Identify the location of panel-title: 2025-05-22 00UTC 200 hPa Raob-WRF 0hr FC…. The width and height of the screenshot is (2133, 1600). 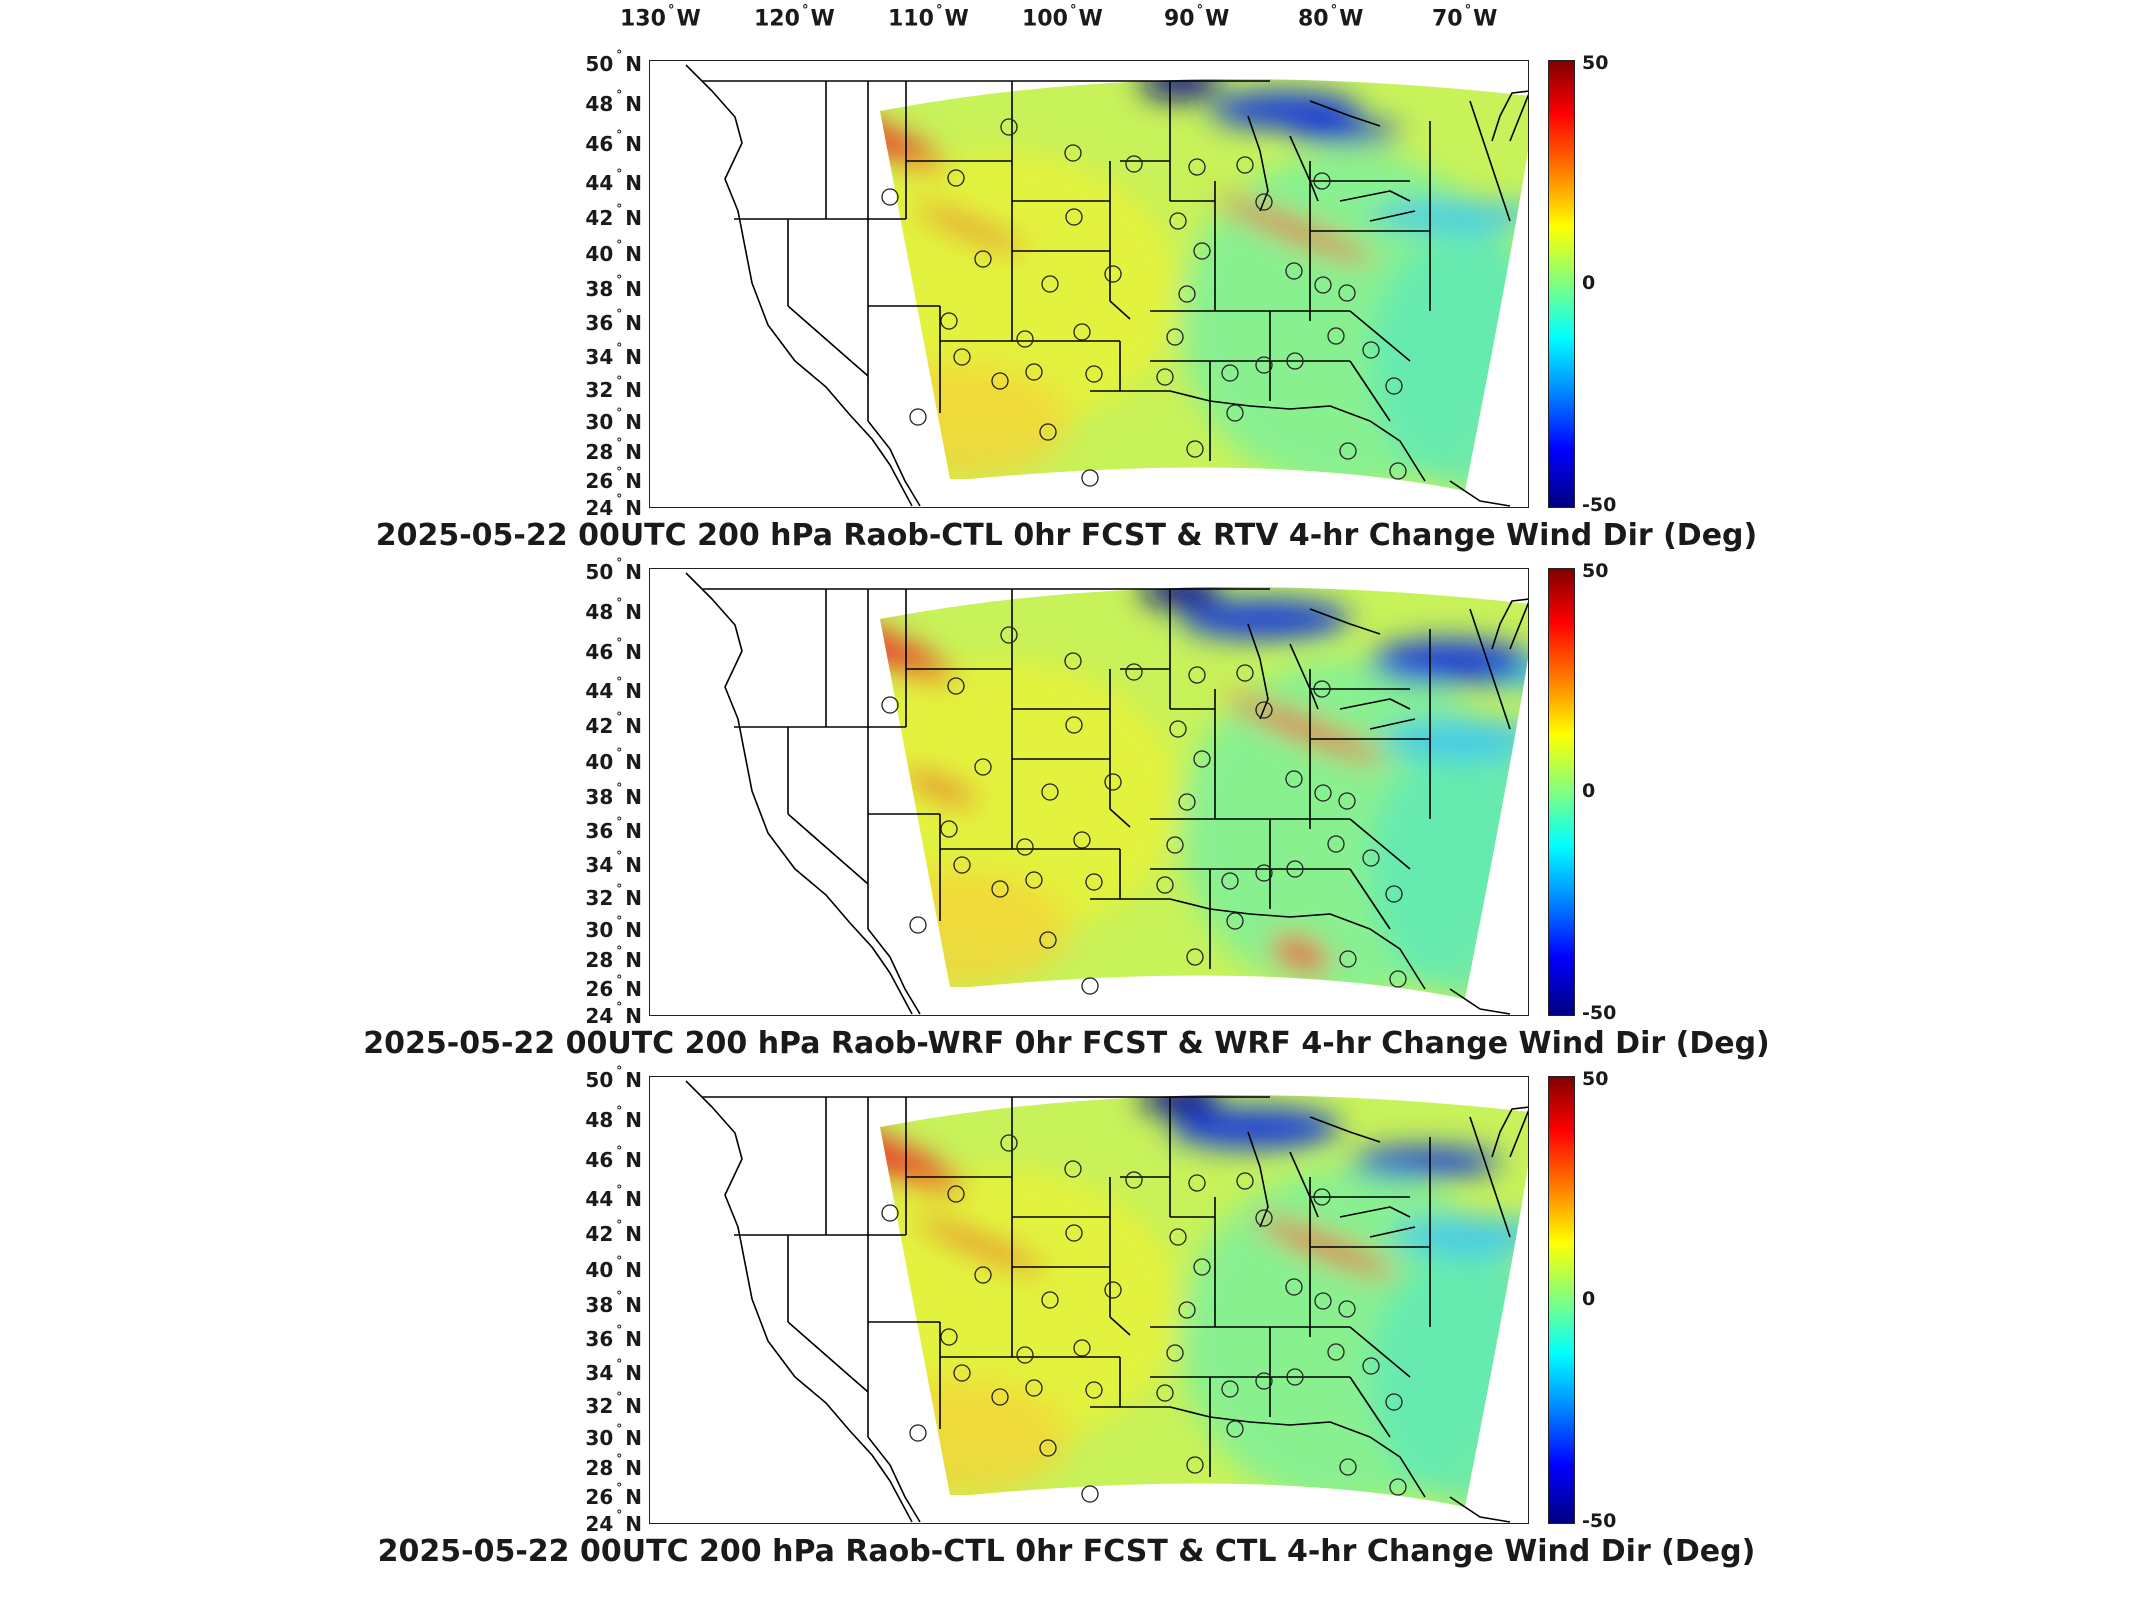
(1066, 1043).